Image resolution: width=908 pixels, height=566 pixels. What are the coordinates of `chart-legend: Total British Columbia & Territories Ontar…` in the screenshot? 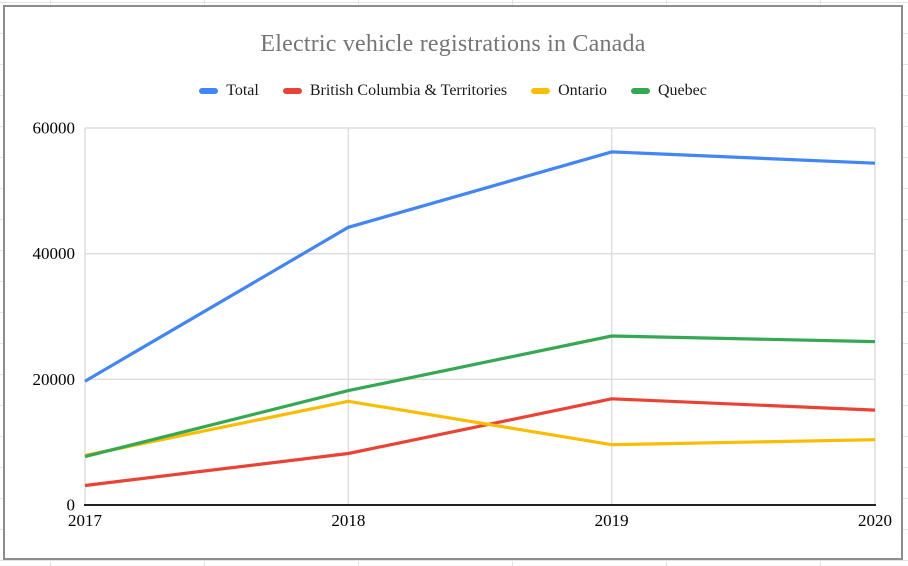 It's located at (453, 91).